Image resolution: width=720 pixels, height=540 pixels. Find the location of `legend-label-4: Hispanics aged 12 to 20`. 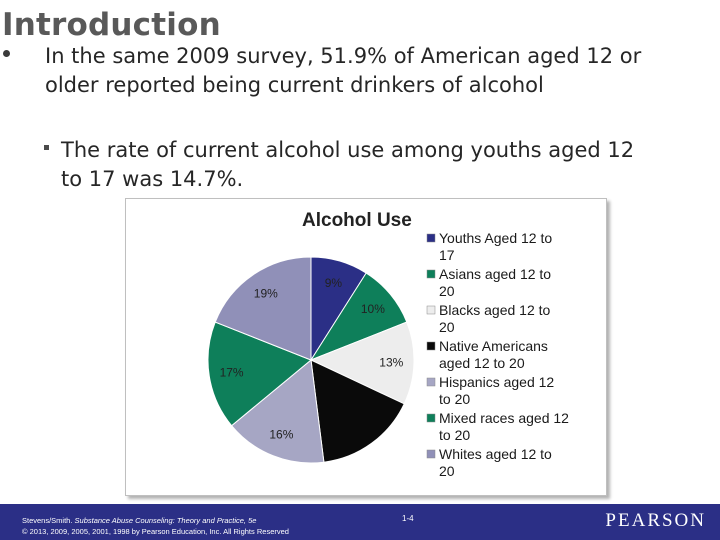

legend-label-4: Hispanics aged 12 to 20 is located at coordinates (496, 390).